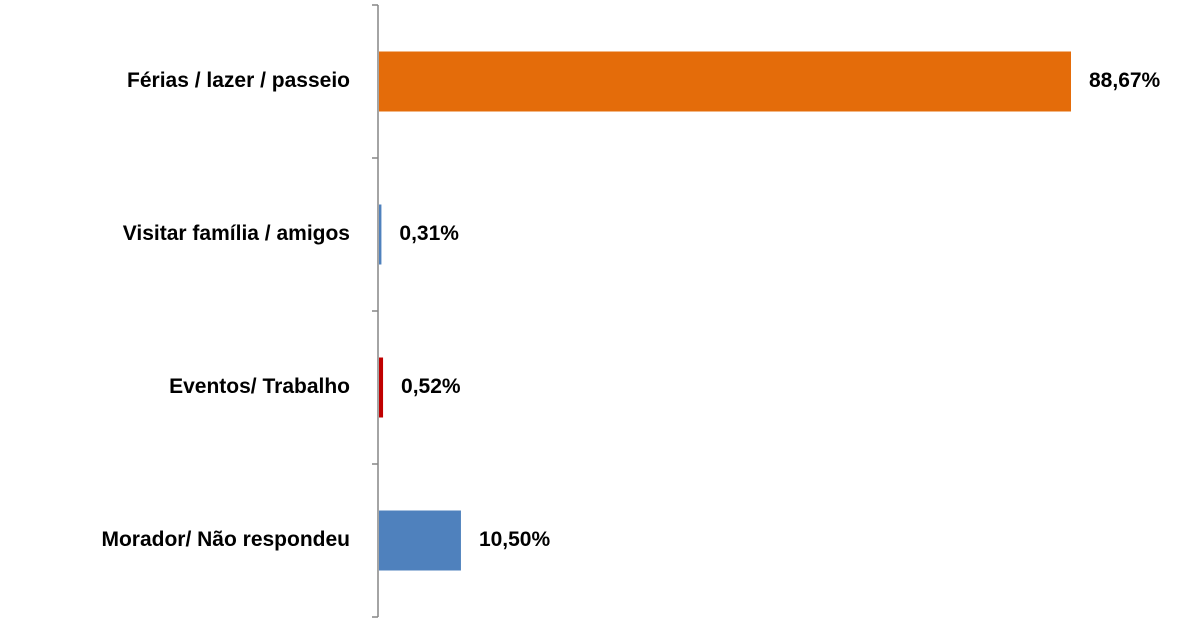  What do you see at coordinates (236, 233) in the screenshot?
I see `category-label: Visitar família / amigos` at bounding box center [236, 233].